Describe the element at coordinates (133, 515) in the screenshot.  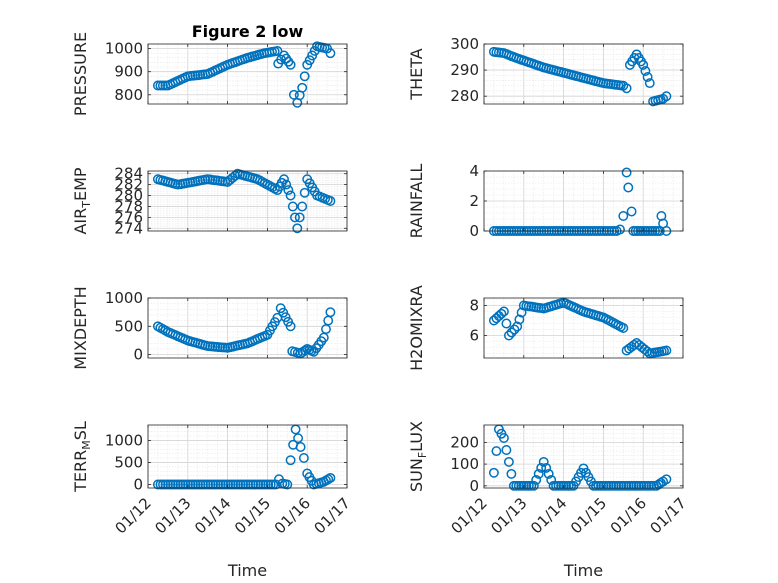
I see `x-tick-label: 01/12` at that location.